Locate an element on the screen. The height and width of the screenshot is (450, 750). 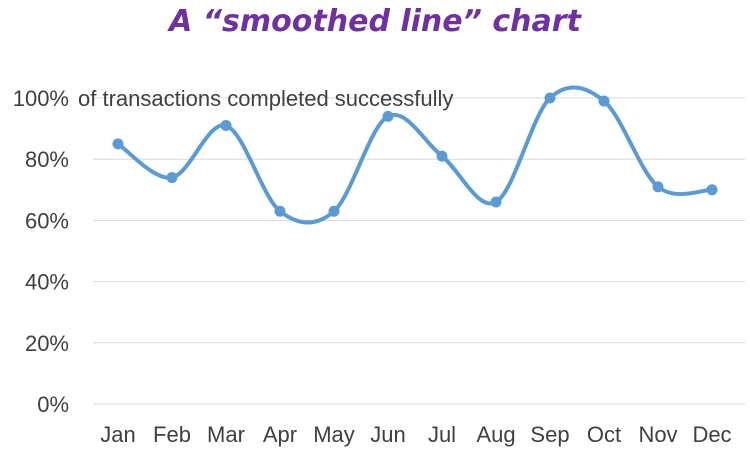
x-tick-label: Jan is located at coordinates (117, 434).